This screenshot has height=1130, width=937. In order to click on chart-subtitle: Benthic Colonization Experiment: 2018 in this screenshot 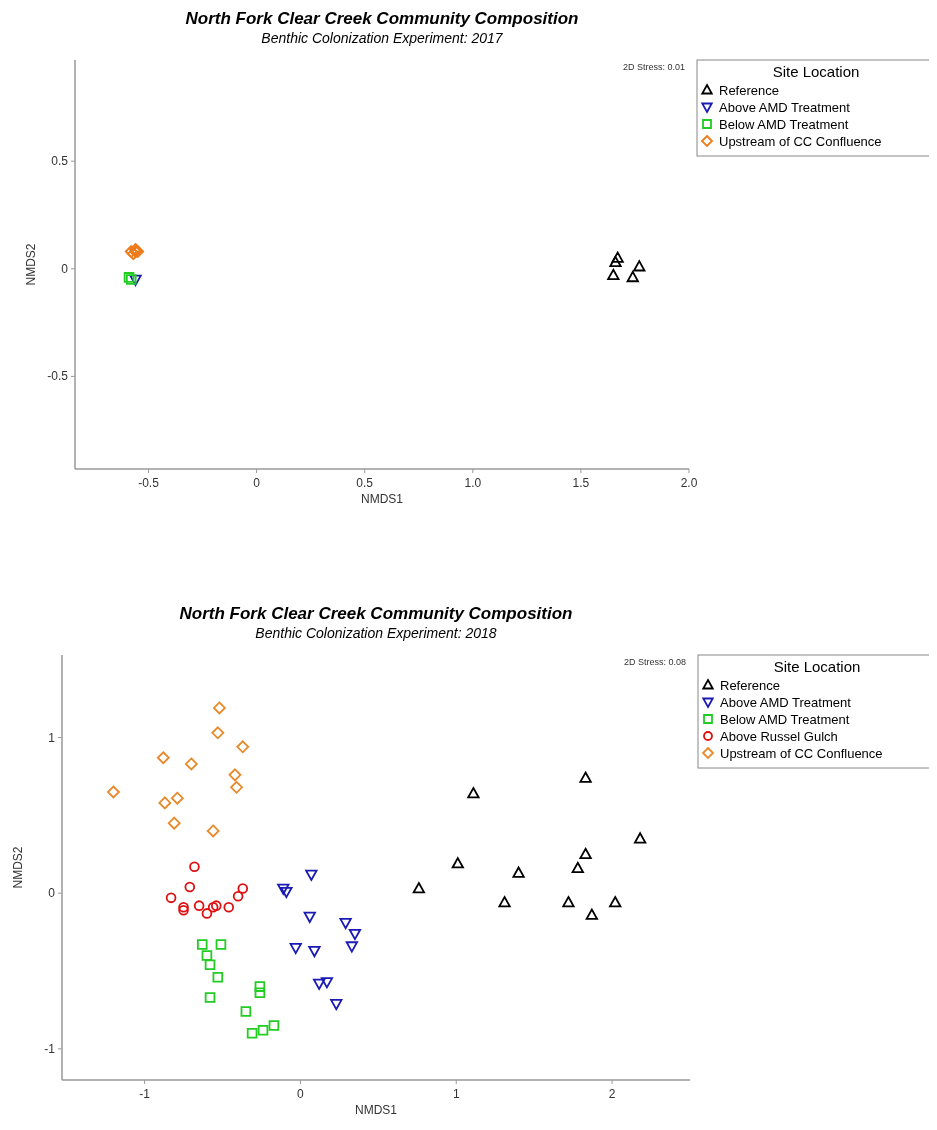, I will do `click(376, 633)`.